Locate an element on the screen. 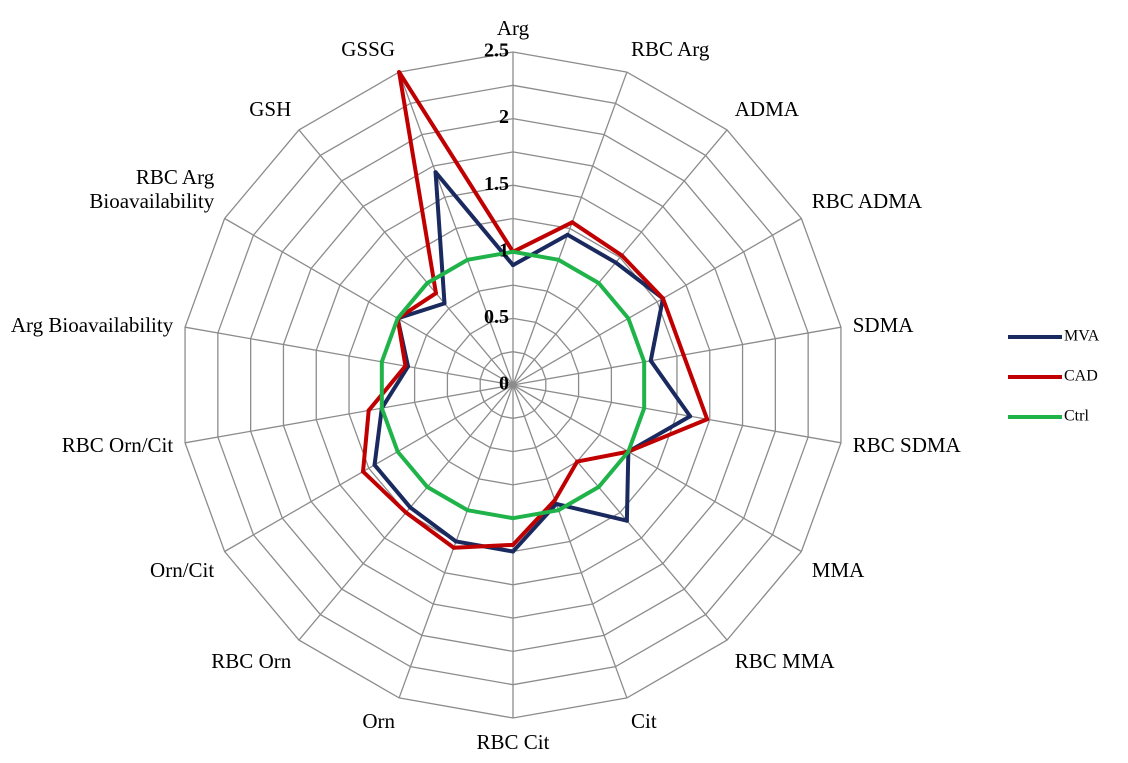  tick-label: 1 is located at coordinates (504, 250).